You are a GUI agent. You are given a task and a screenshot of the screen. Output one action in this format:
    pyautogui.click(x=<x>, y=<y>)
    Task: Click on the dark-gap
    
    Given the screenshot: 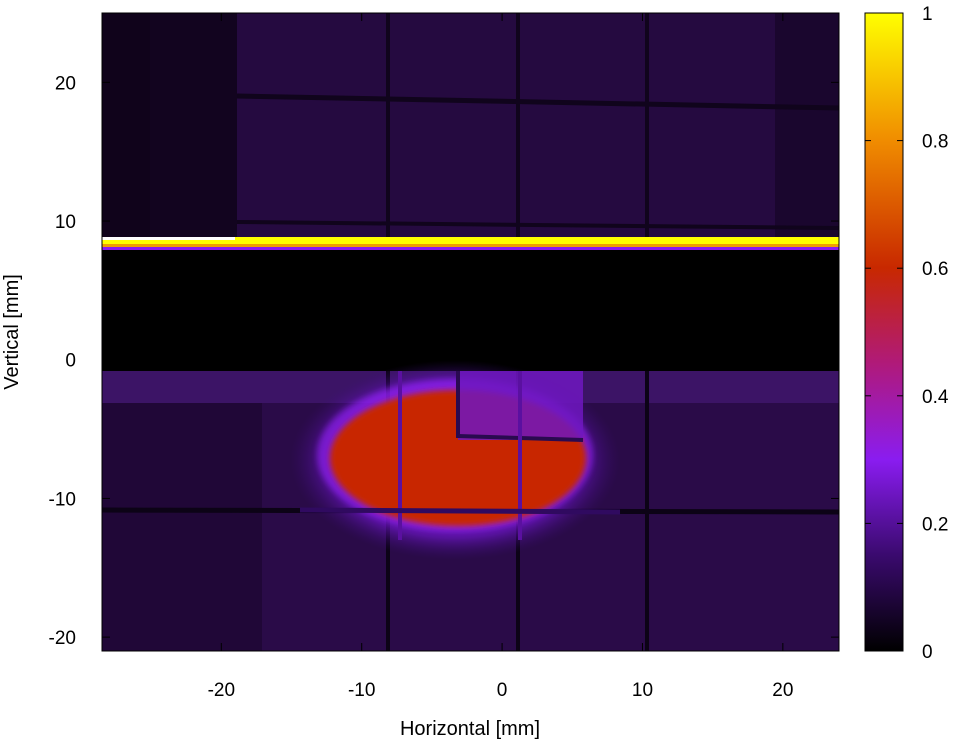 What is the action you would take?
    pyautogui.click(x=470, y=310)
    